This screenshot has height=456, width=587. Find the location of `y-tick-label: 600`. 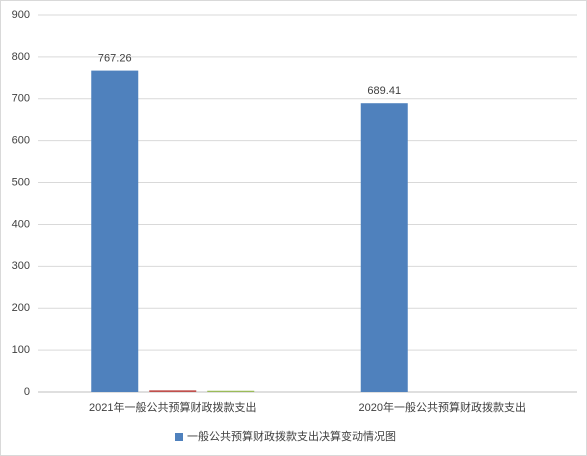

y-tick-label: 600 is located at coordinates (21, 141).